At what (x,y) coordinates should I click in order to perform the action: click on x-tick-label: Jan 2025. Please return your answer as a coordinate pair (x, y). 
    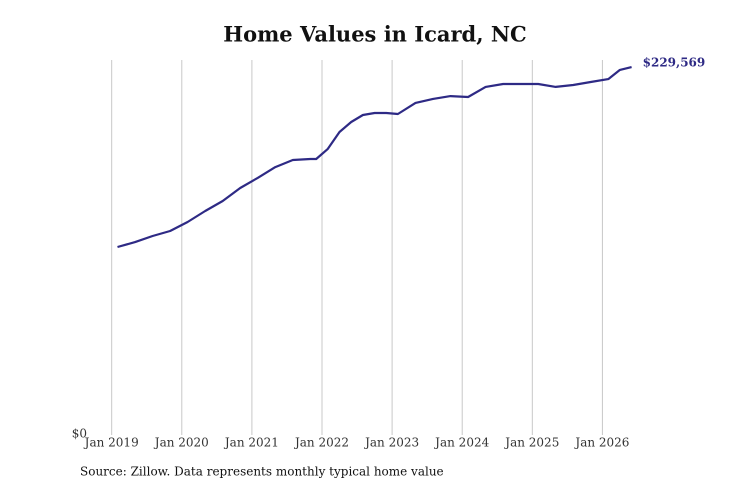
    Looking at the image, I should click on (531, 443).